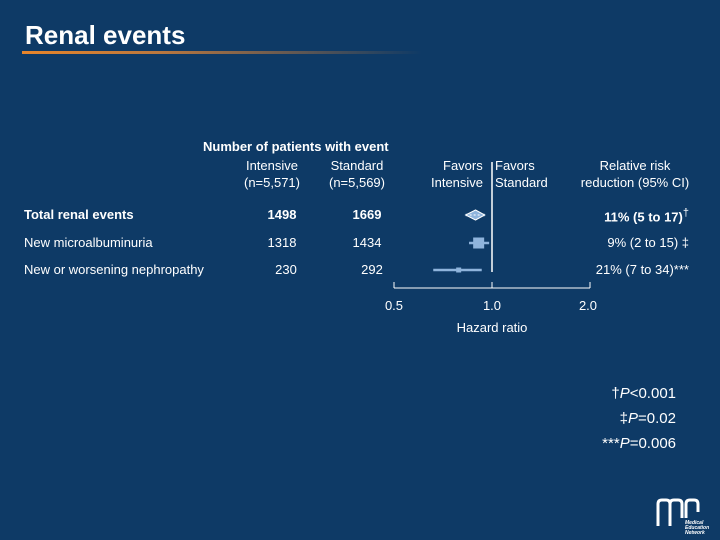 Image resolution: width=720 pixels, height=540 pixels. Describe the element at coordinates (356, 182) in the screenshot. I see `col-standard-line2: (n=5,569)` at that location.